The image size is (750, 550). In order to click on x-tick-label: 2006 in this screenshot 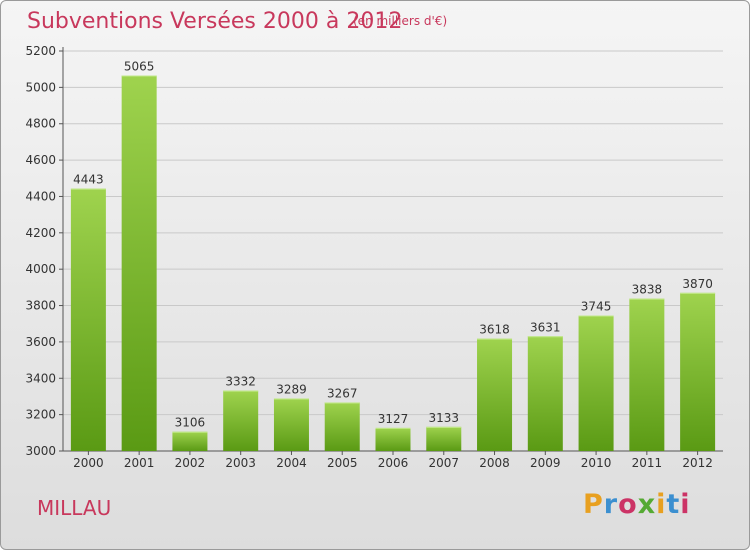, I will do `click(393, 463)`.